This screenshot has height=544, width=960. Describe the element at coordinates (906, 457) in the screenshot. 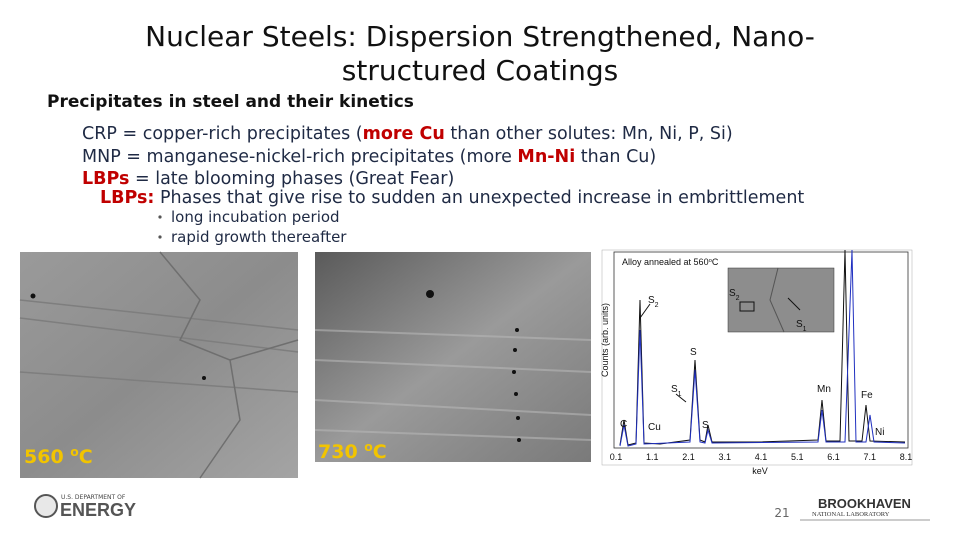

I see `x-tick-label: 8.1` at that location.